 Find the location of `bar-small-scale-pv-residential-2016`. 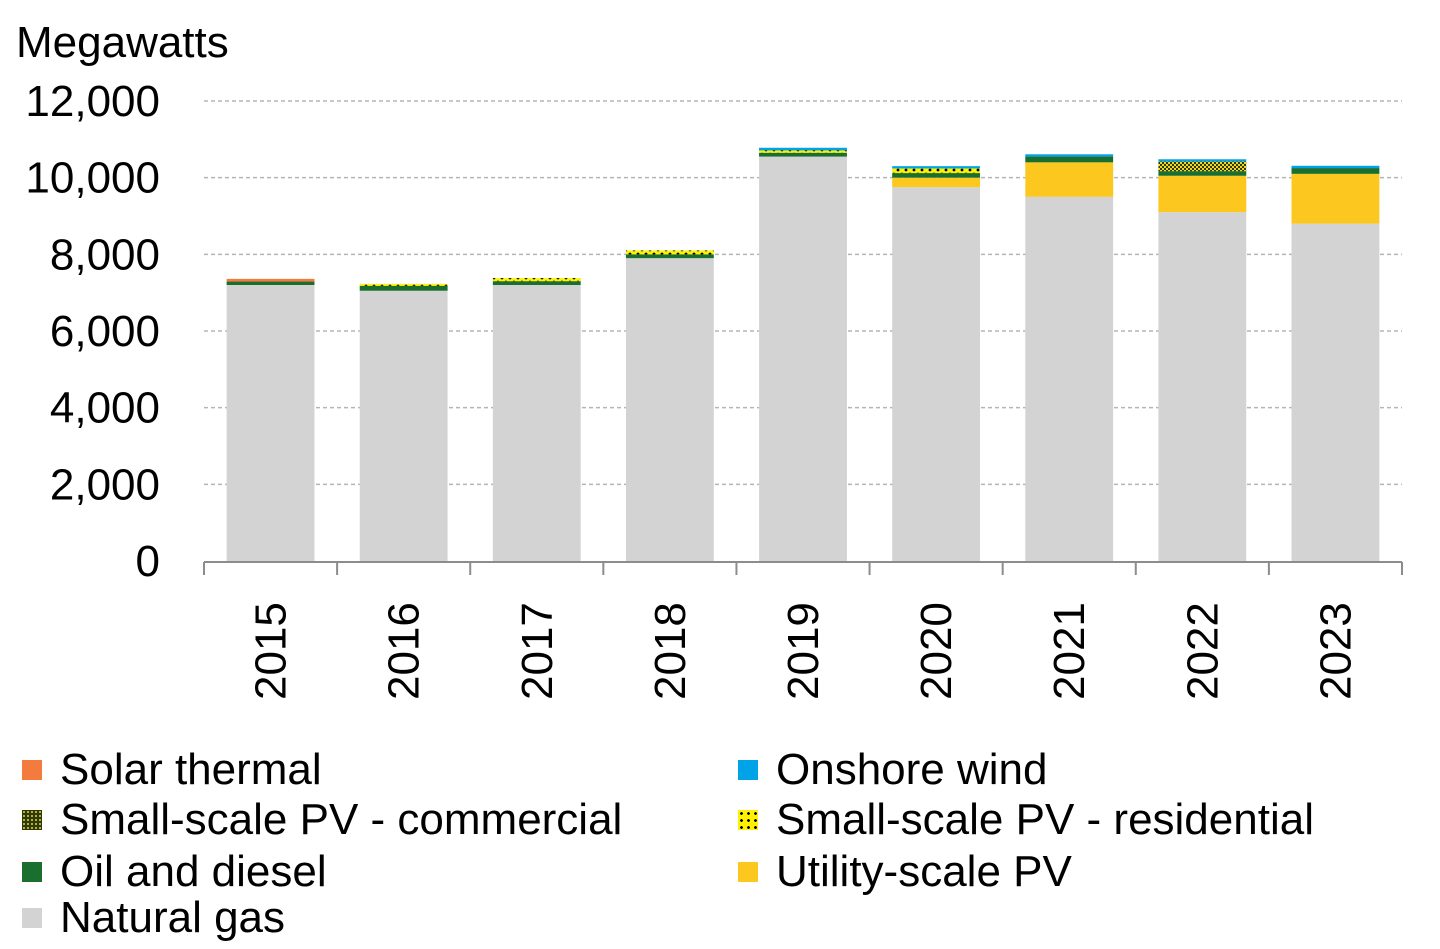

bar-small-scale-pv-residential-2016 is located at coordinates (403, 284).